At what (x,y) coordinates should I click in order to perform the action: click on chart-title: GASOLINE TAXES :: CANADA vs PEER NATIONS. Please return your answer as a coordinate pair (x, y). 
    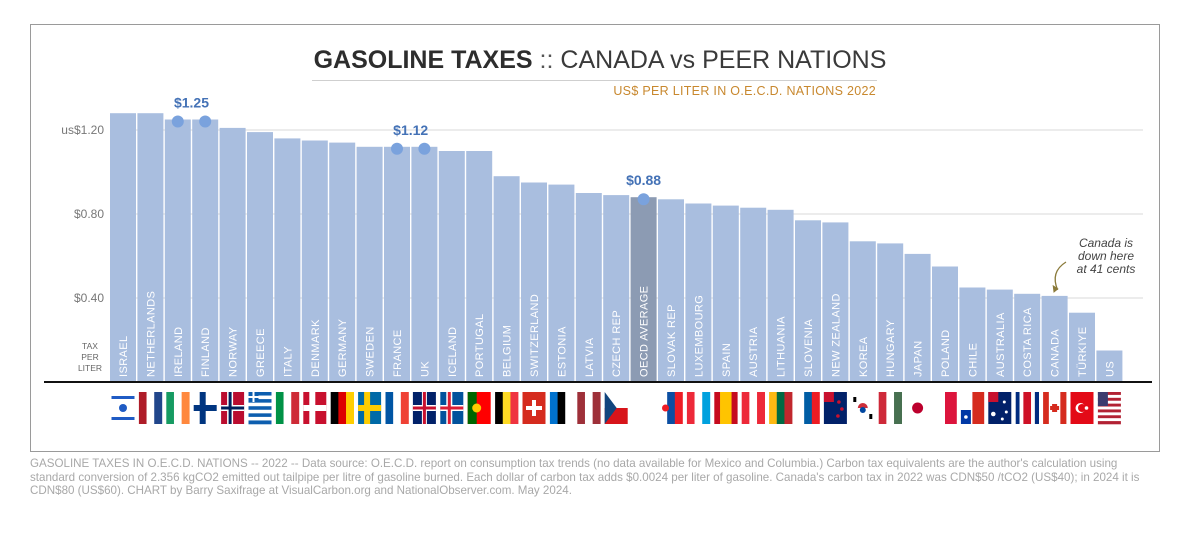
    Looking at the image, I should click on (600, 60).